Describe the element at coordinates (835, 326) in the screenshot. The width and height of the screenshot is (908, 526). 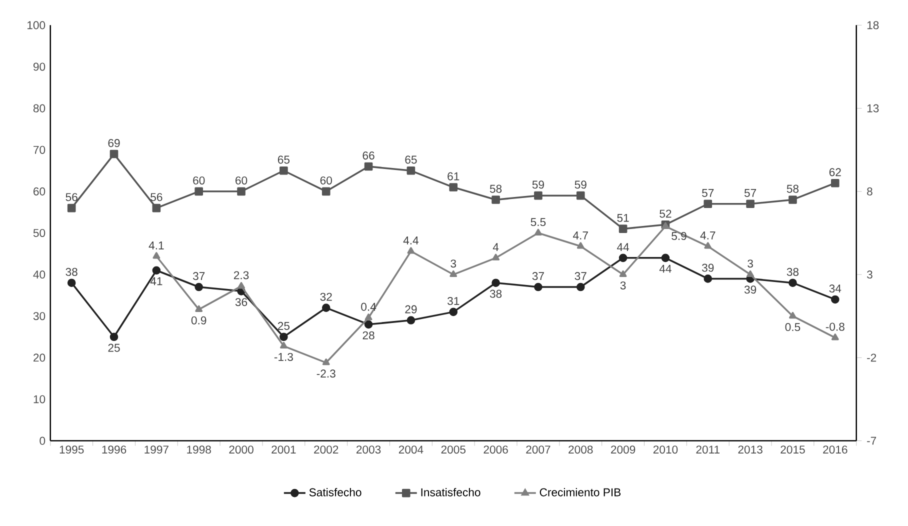
I see `data-label: -0.8` at that location.